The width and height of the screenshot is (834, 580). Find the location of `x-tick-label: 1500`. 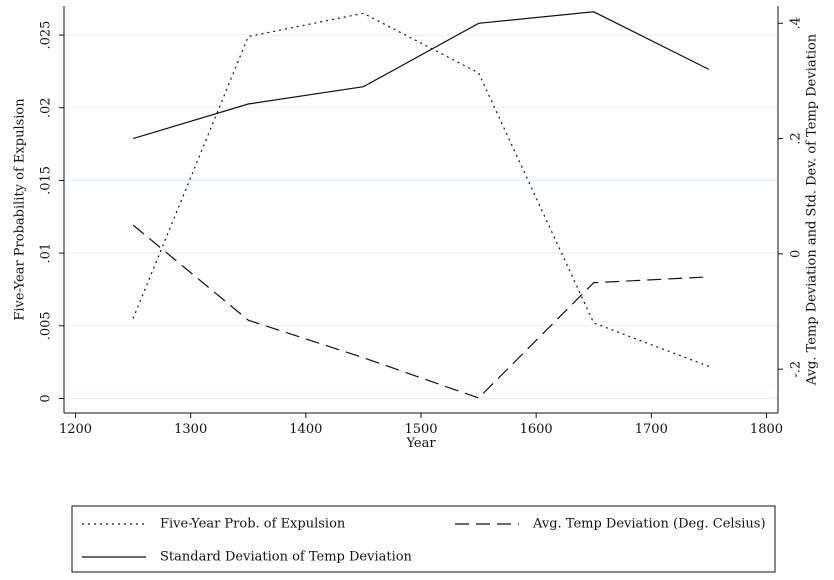

x-tick-label: 1500 is located at coordinates (420, 429).